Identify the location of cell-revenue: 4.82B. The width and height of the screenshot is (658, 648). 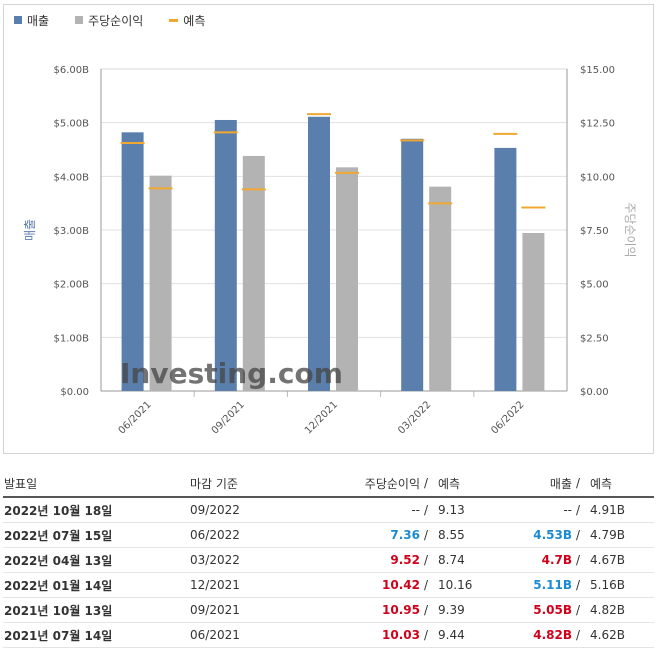
(552, 635).